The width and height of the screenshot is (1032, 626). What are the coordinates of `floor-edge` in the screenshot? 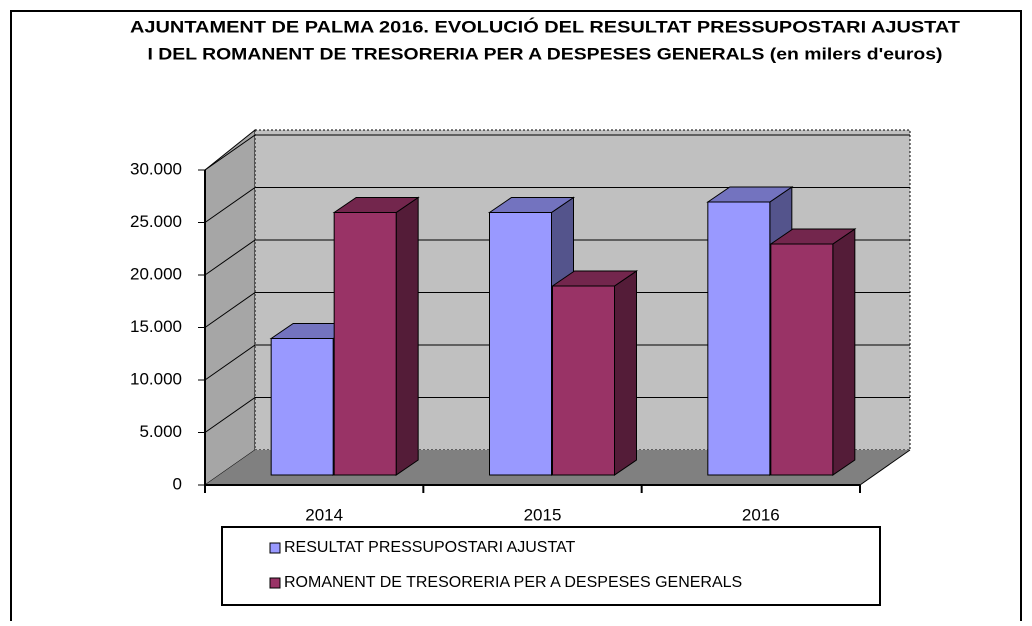 It's located at (885, 467).